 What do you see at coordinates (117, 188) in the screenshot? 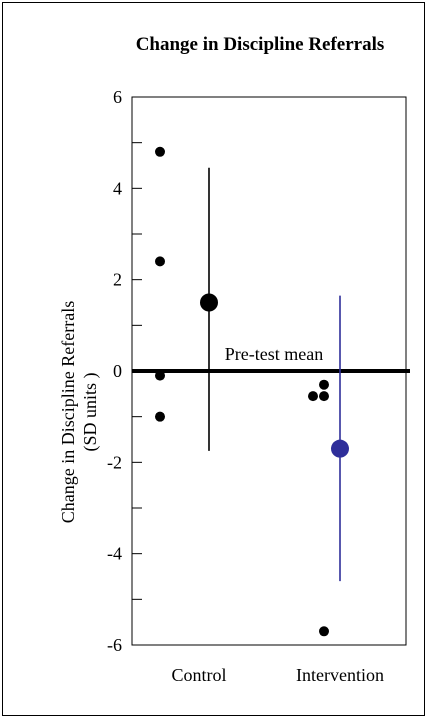
I see `y-tick-label: 4` at bounding box center [117, 188].